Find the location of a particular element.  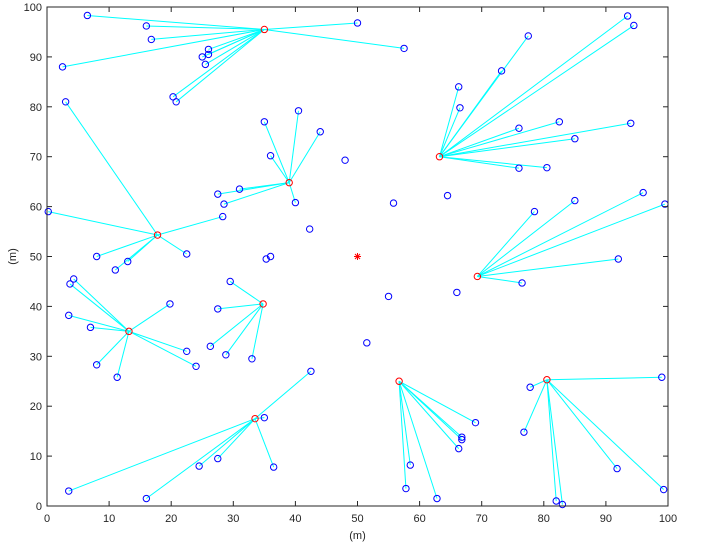

base-station-layer is located at coordinates (357, 256).